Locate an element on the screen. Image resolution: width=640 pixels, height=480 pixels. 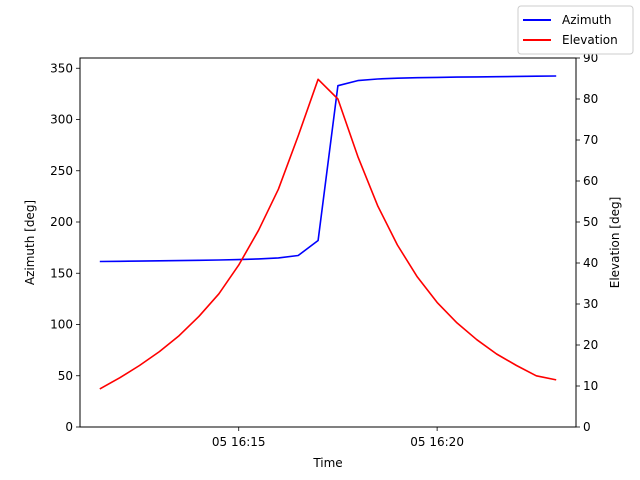
x-tick-label: 05 16:20 is located at coordinates (437, 442).